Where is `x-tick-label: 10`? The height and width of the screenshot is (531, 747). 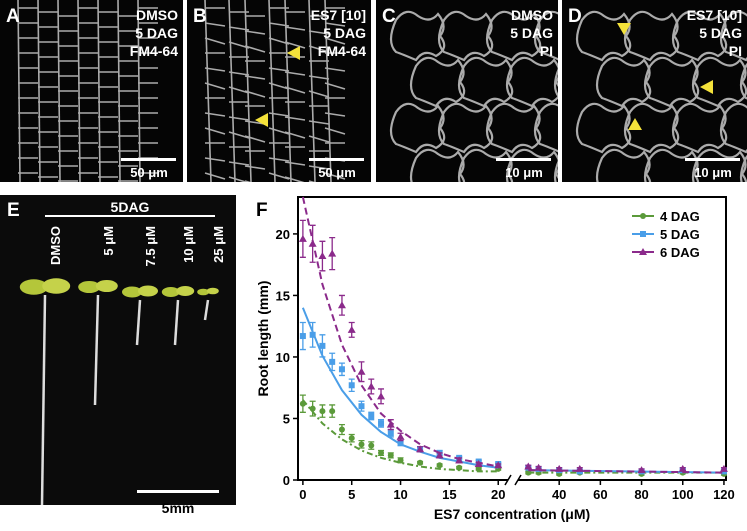 x-tick-label: 10 is located at coordinates (400, 494).